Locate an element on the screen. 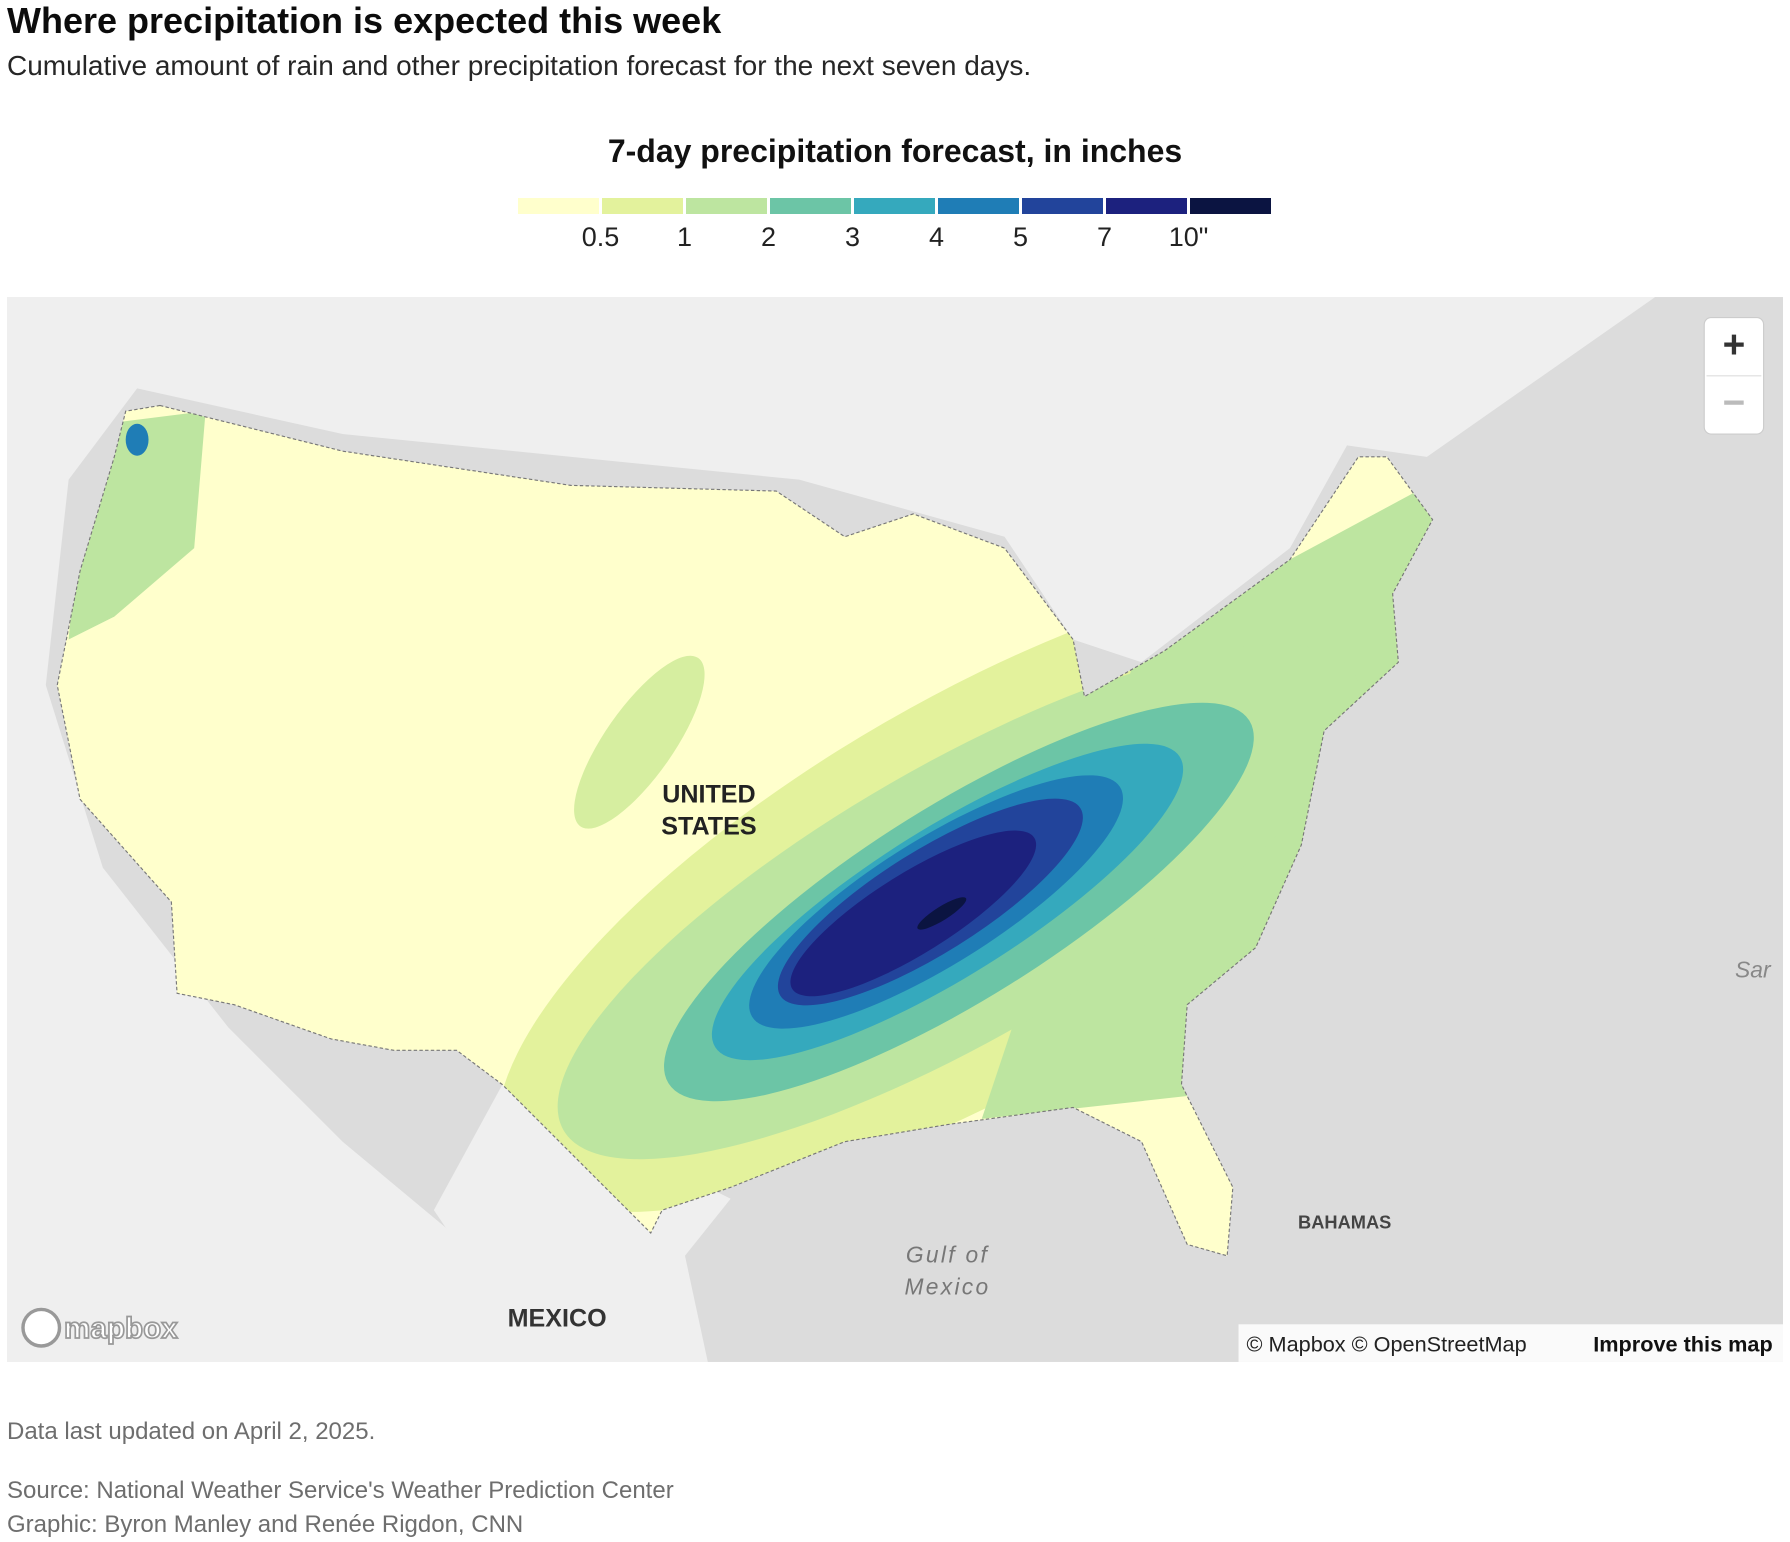 The height and width of the screenshot is (1542, 1790). legend-label: 5 is located at coordinates (1020, 237).